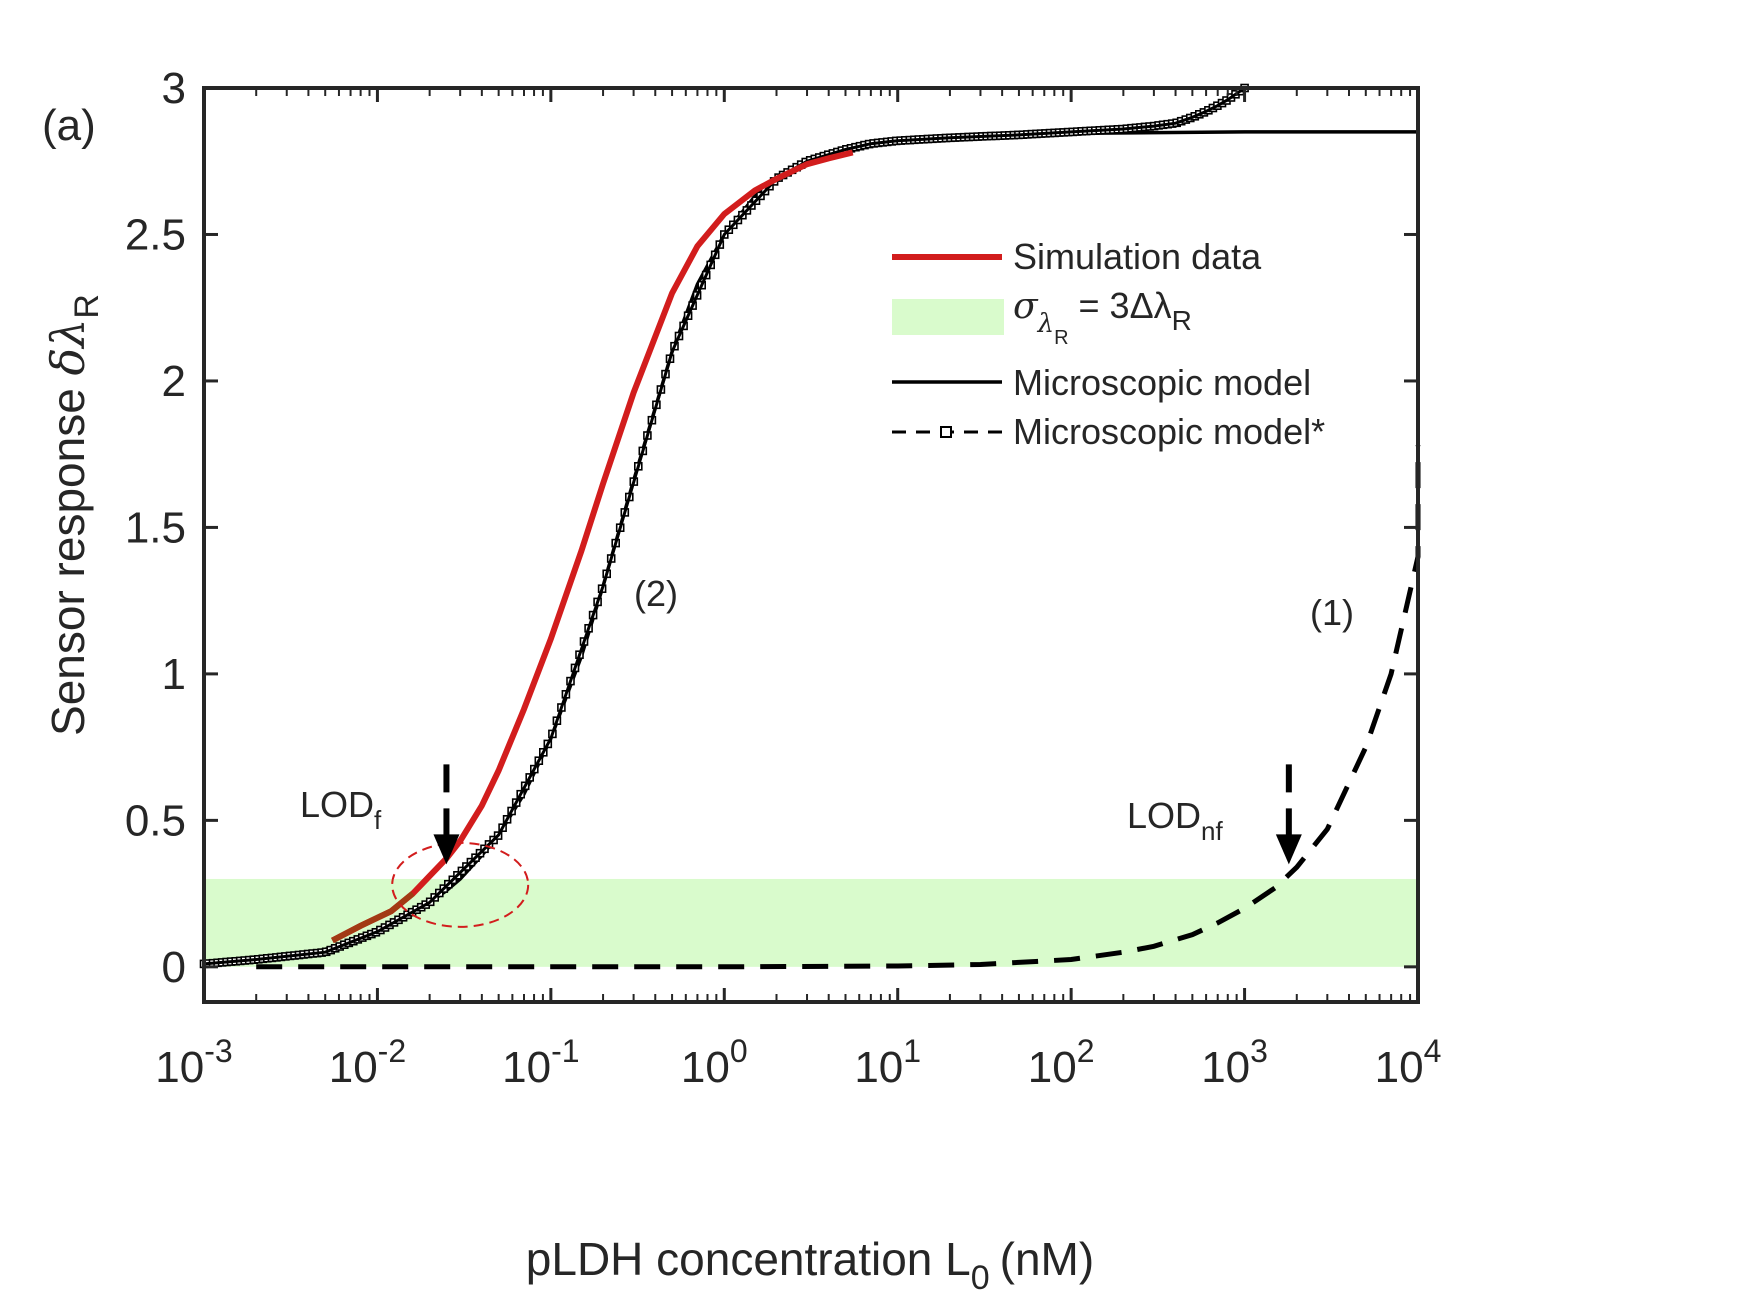 The image size is (1750, 1312). What do you see at coordinates (174, 967) in the screenshot?
I see `y-tick-label: 0` at bounding box center [174, 967].